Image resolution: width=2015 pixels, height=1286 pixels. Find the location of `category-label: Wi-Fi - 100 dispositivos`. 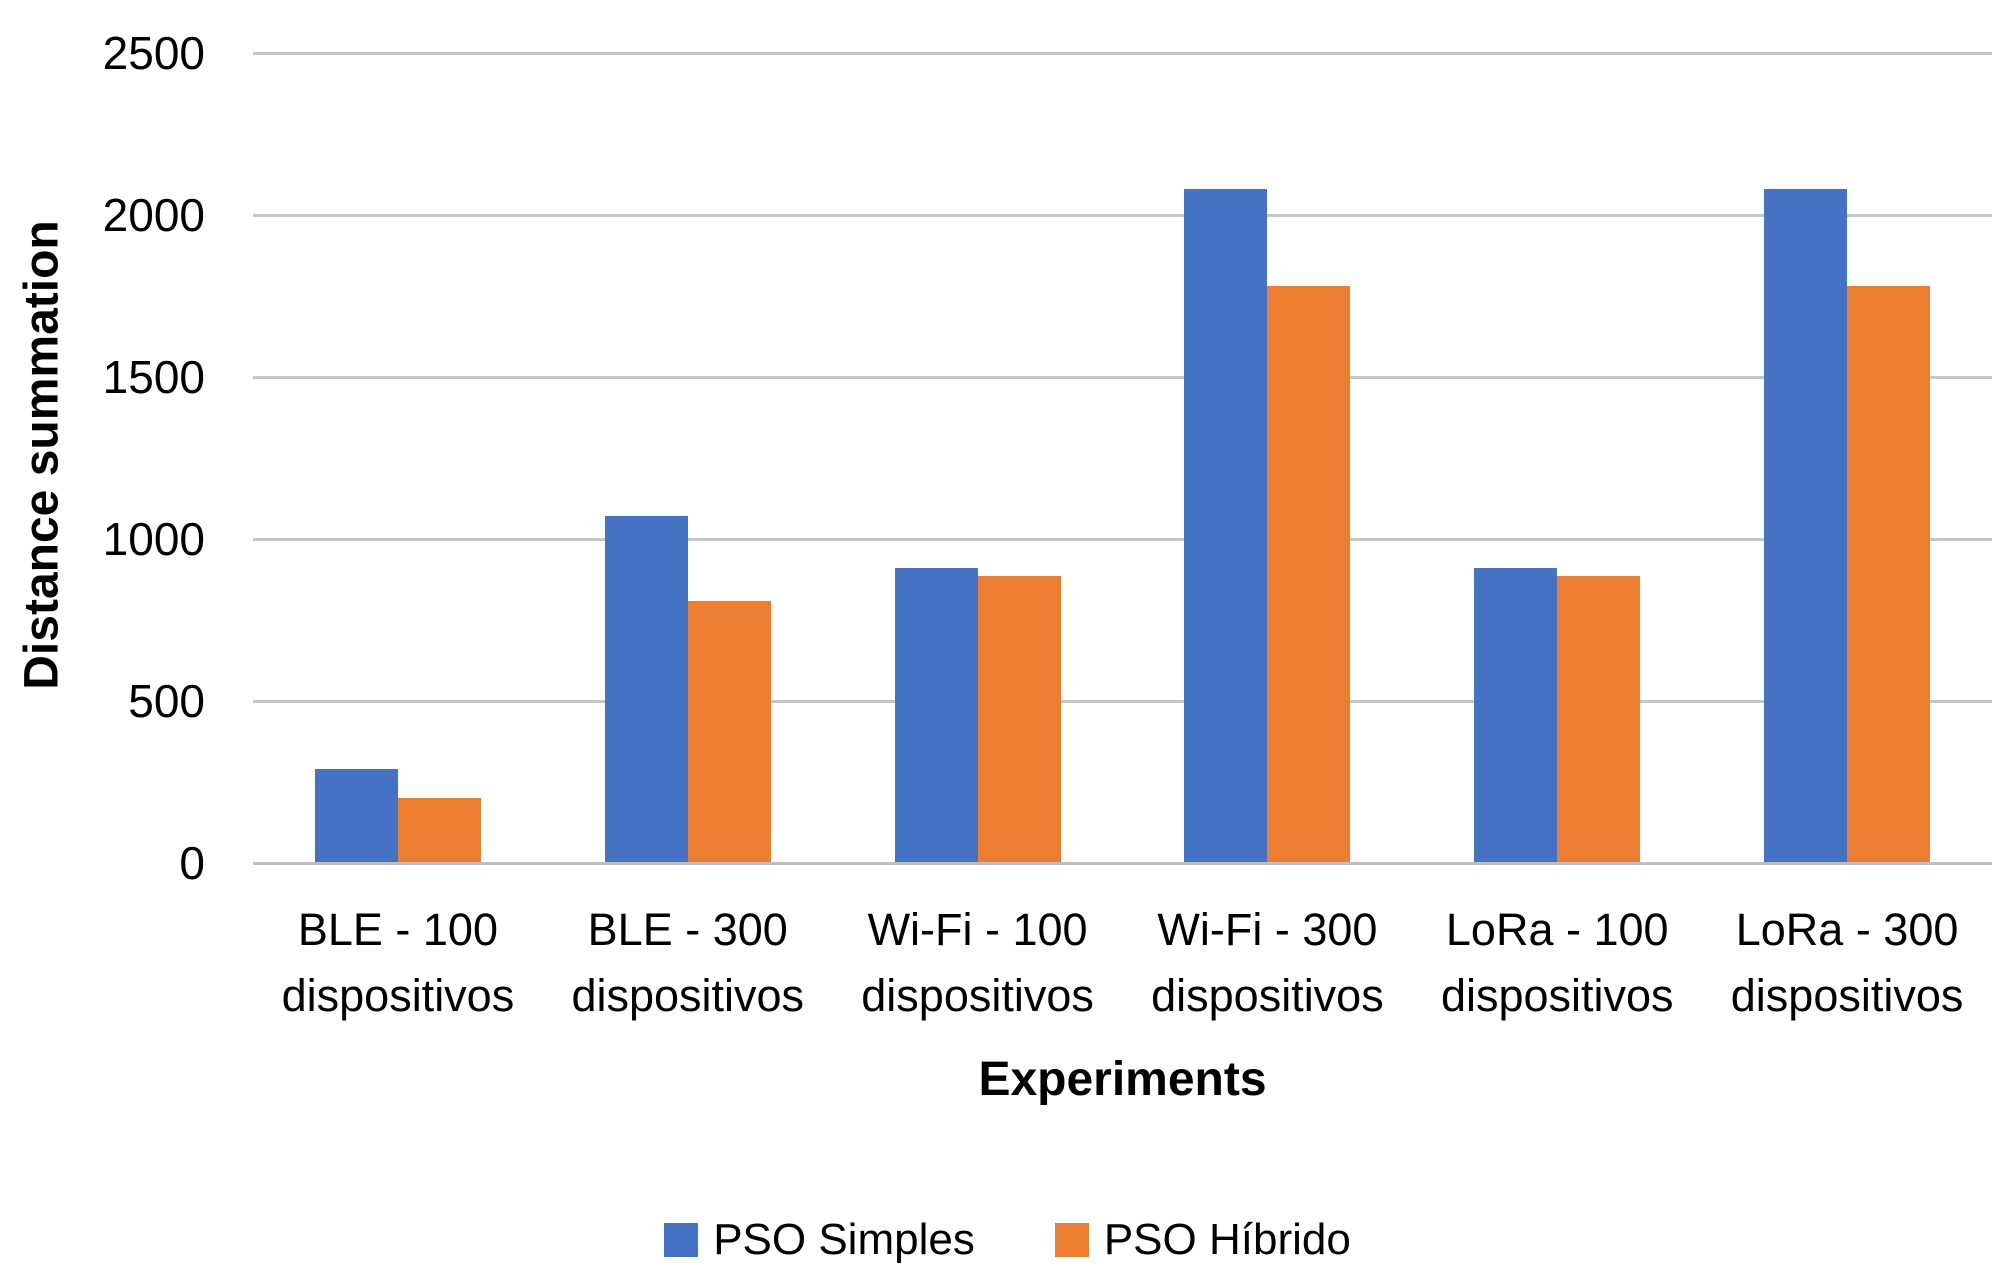

category-label: Wi-Fi - 100 dispositivos is located at coordinates (978, 963).